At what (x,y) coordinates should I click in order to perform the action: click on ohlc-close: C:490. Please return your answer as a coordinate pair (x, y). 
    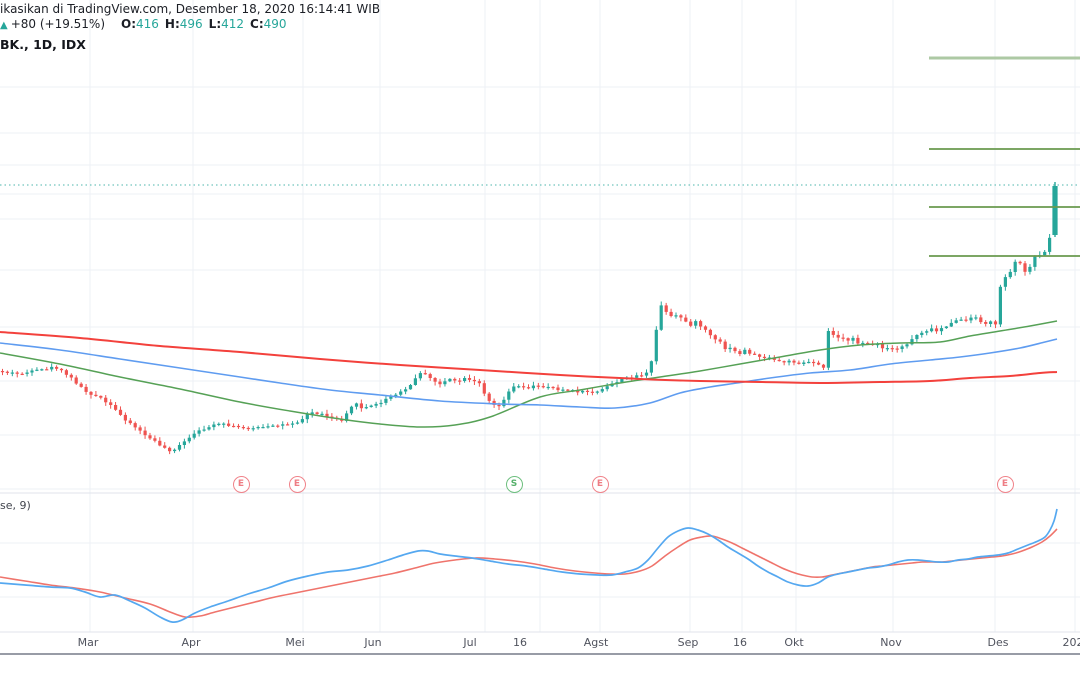
    Looking at the image, I should click on (268, 24).